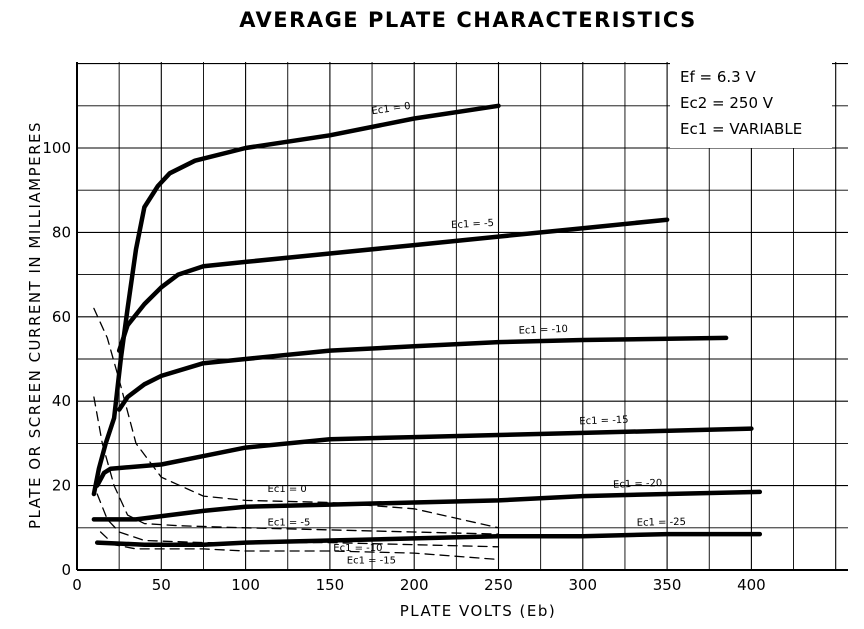  Describe the element at coordinates (77, 585) in the screenshot. I see `x-tick-label: 0` at that location.